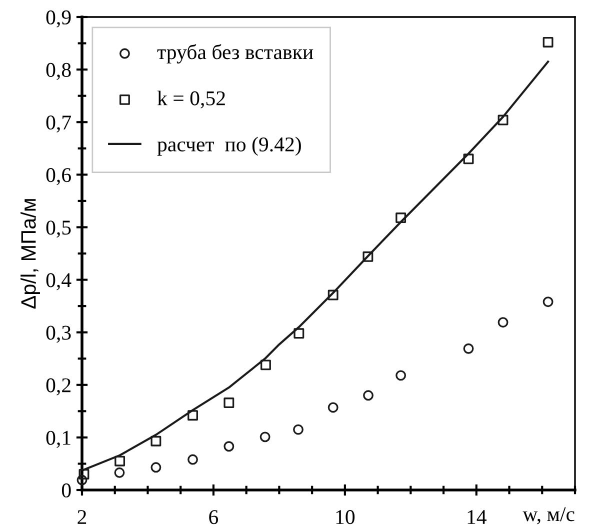 The height and width of the screenshot is (528, 593). Describe the element at coordinates (58, 229) in the screenshot. I see `y-tick-label: 0,5` at that location.